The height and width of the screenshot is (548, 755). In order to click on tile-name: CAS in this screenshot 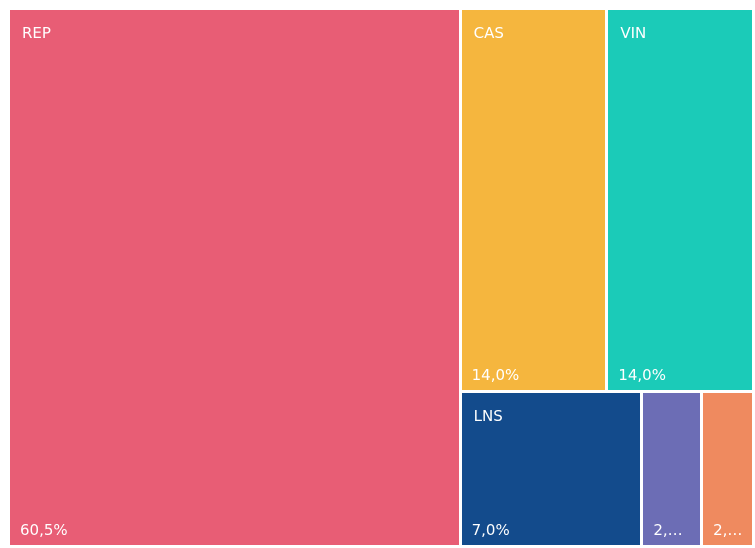, I will do `click(488, 33)`.